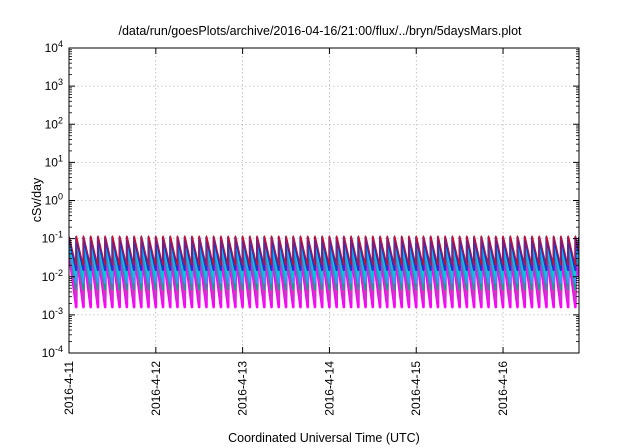 Image resolution: width=640 pixels, height=448 pixels. What do you see at coordinates (52, 314) in the screenshot?
I see `y-tick-label: 10⁻³` at bounding box center [52, 314].